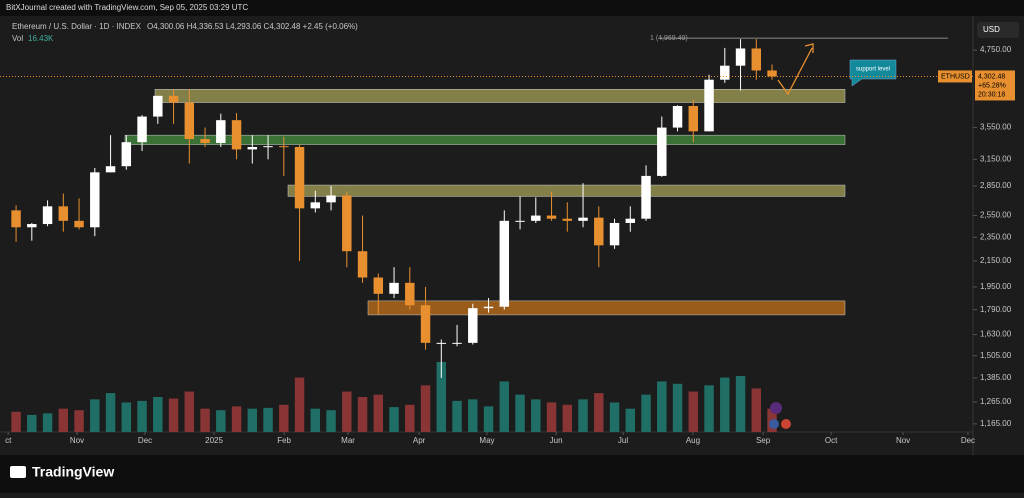 The image size is (1024, 498). I want to click on y-tick-label: 3,550.00, so click(996, 127).